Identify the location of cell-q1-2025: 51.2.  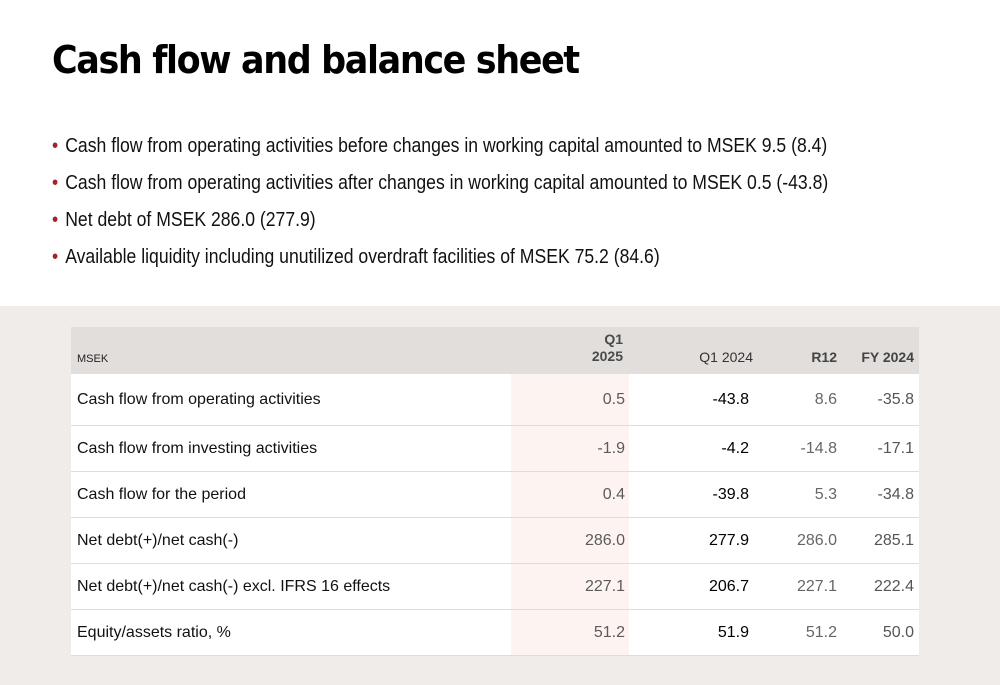
(570, 632).